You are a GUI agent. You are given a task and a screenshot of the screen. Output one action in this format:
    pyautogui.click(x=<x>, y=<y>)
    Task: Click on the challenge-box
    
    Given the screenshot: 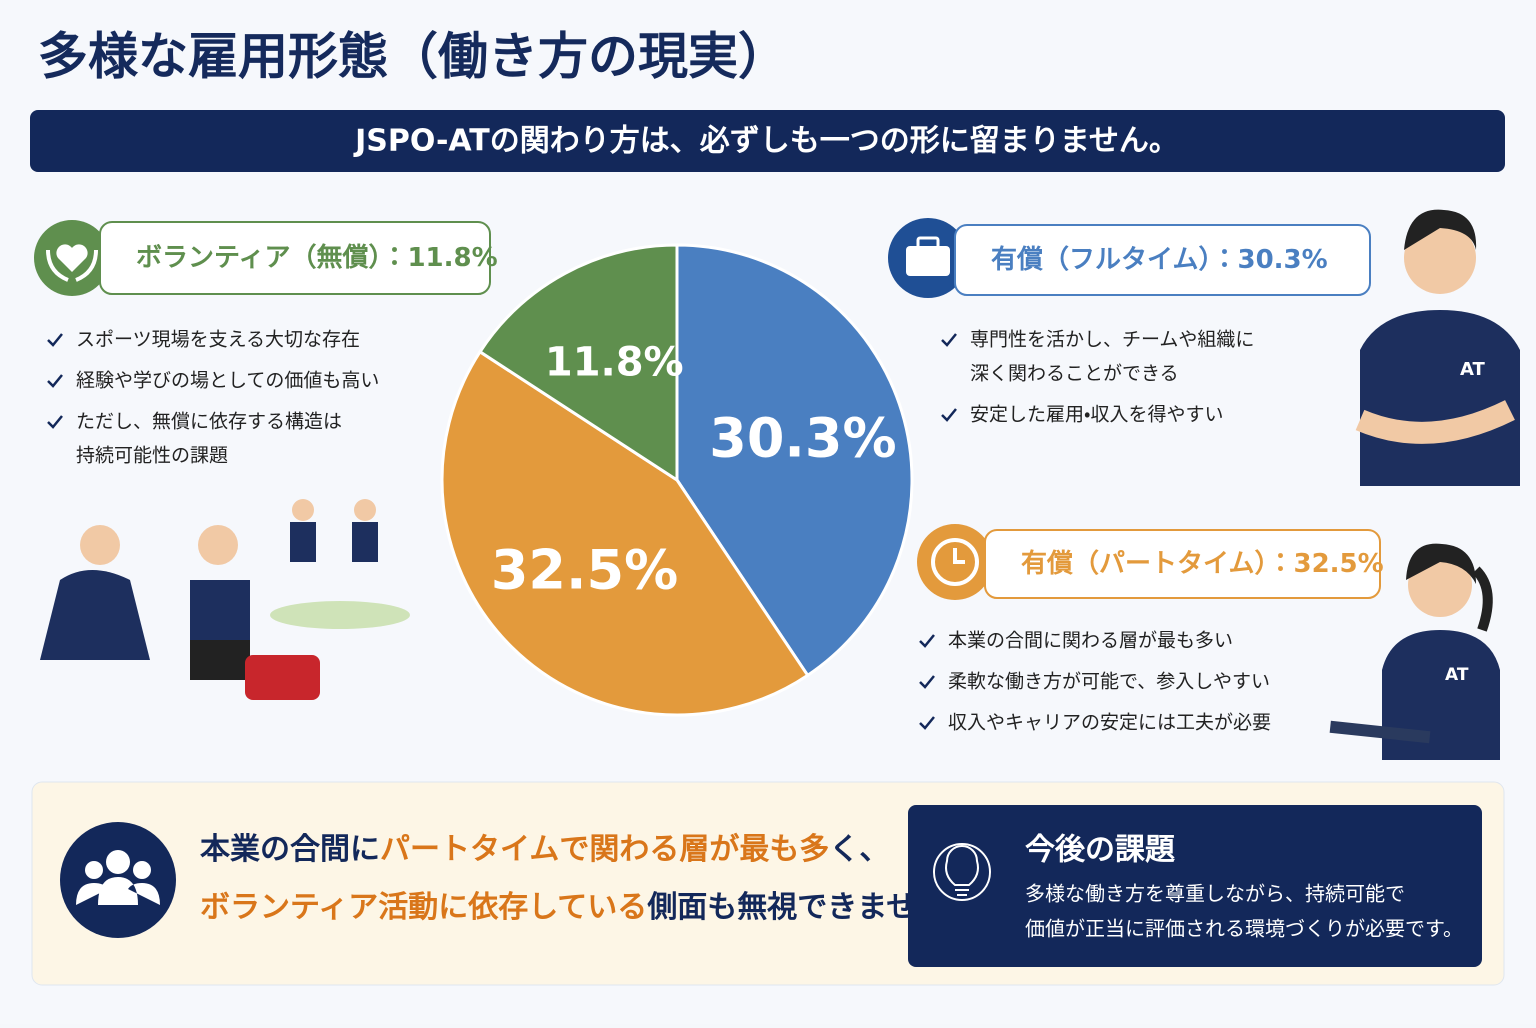 What is the action you would take?
    pyautogui.click(x=1195, y=886)
    